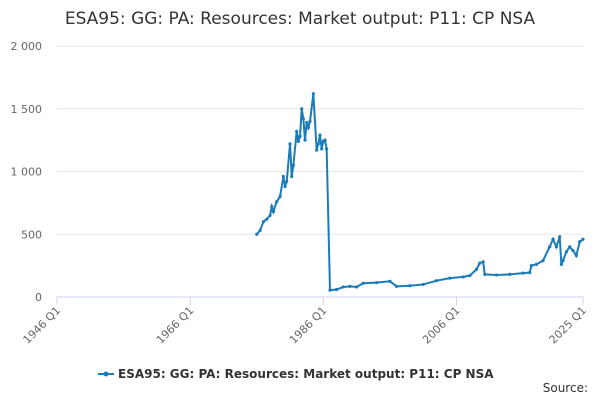 The height and width of the screenshot is (404, 600). Describe the element at coordinates (568, 325) in the screenshot. I see `x-tick-label: 2025 Q1` at that location.